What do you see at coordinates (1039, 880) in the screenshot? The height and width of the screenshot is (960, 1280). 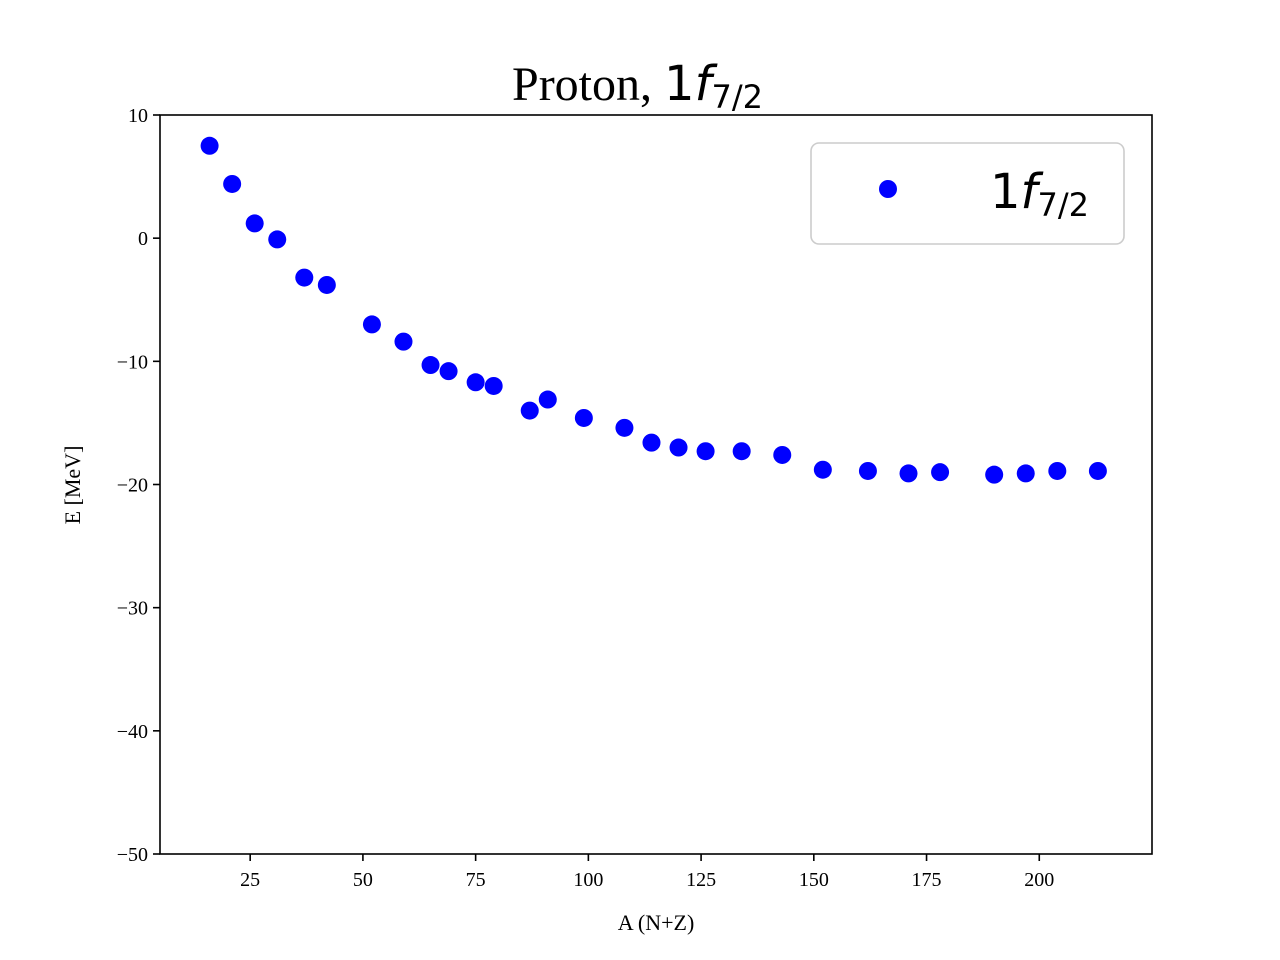 I see `x-tick-label: 200` at bounding box center [1039, 880].